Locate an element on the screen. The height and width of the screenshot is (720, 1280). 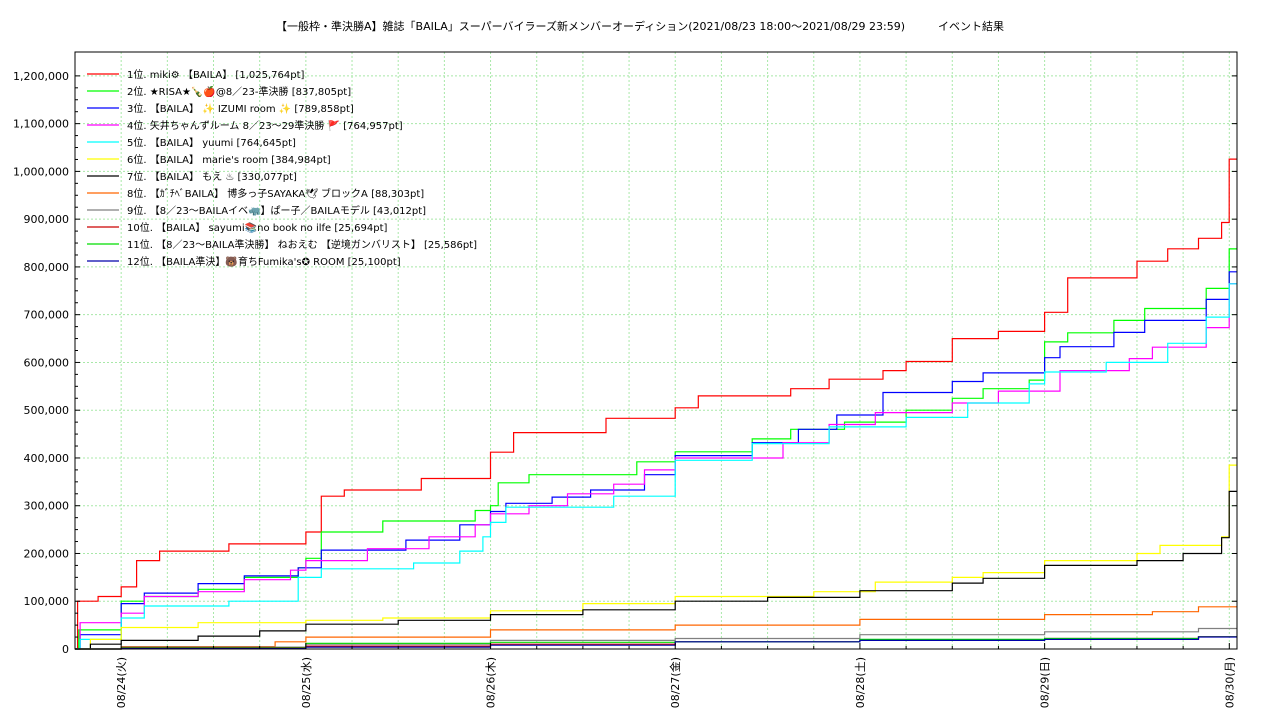
x-tick-label: 08/27(金) is located at coordinates (675, 682).